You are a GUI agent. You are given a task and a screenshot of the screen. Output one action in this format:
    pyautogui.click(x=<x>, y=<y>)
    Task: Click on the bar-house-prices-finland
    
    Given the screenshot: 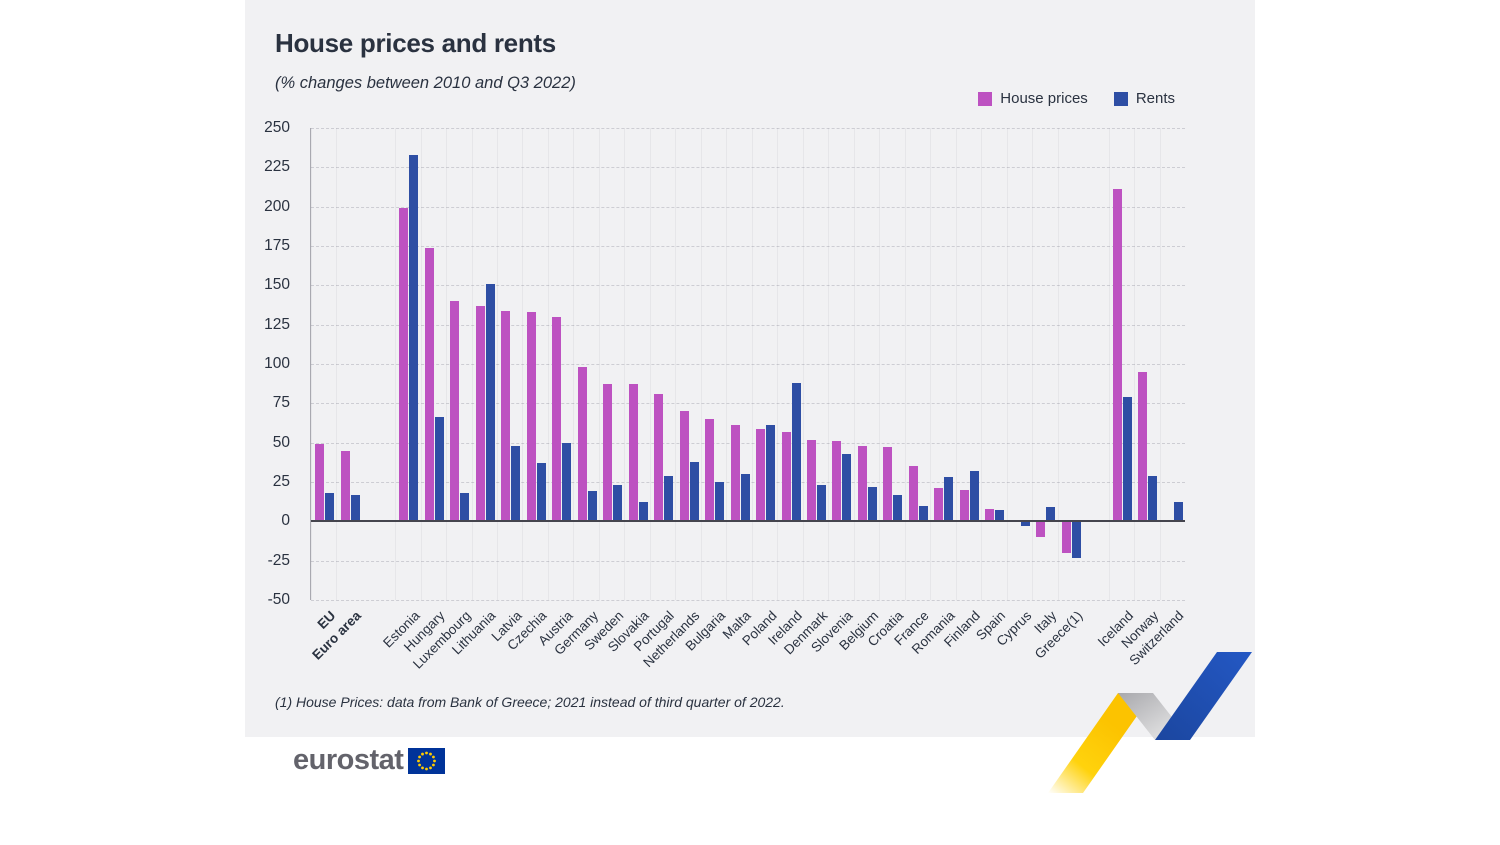 What is the action you would take?
    pyautogui.click(x=964, y=505)
    